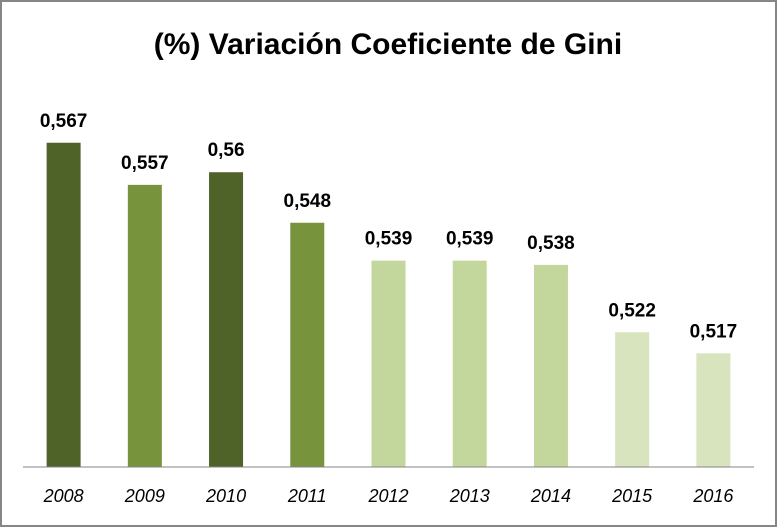 The width and height of the screenshot is (777, 527). I want to click on x-tick-label: 2010, so click(225, 496).